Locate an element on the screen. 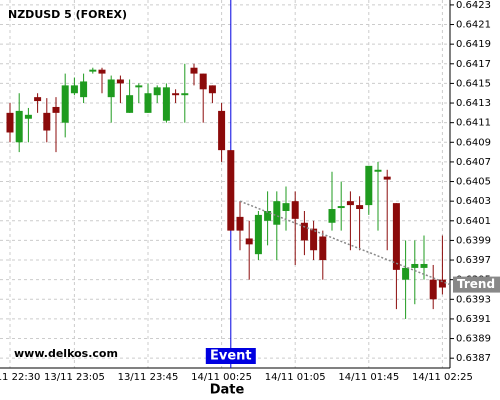 The height and width of the screenshot is (400, 500). y-tick-label: 0.6389 is located at coordinates (473, 339).